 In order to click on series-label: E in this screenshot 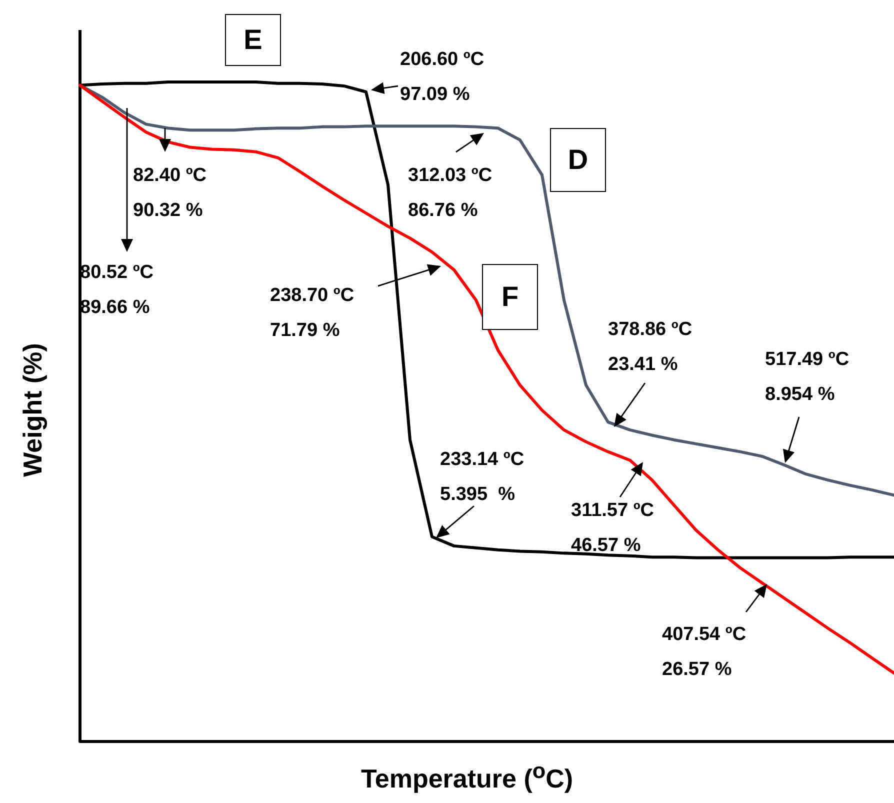, I will do `click(253, 40)`.